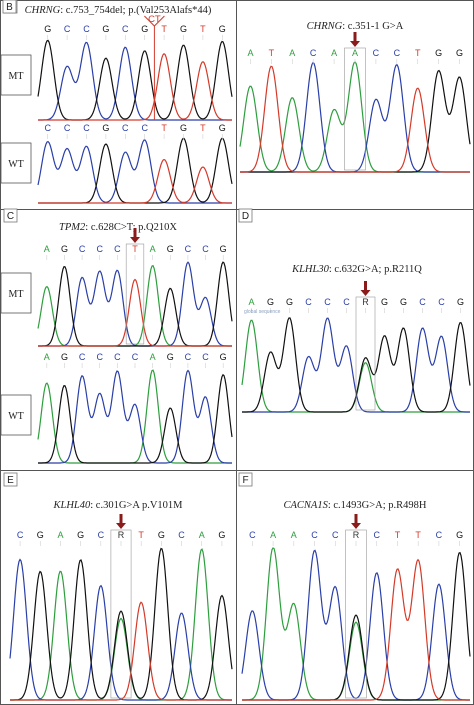 This screenshot has height=705, width=474. I want to click on deletion-callout: CT, so click(154, 67).